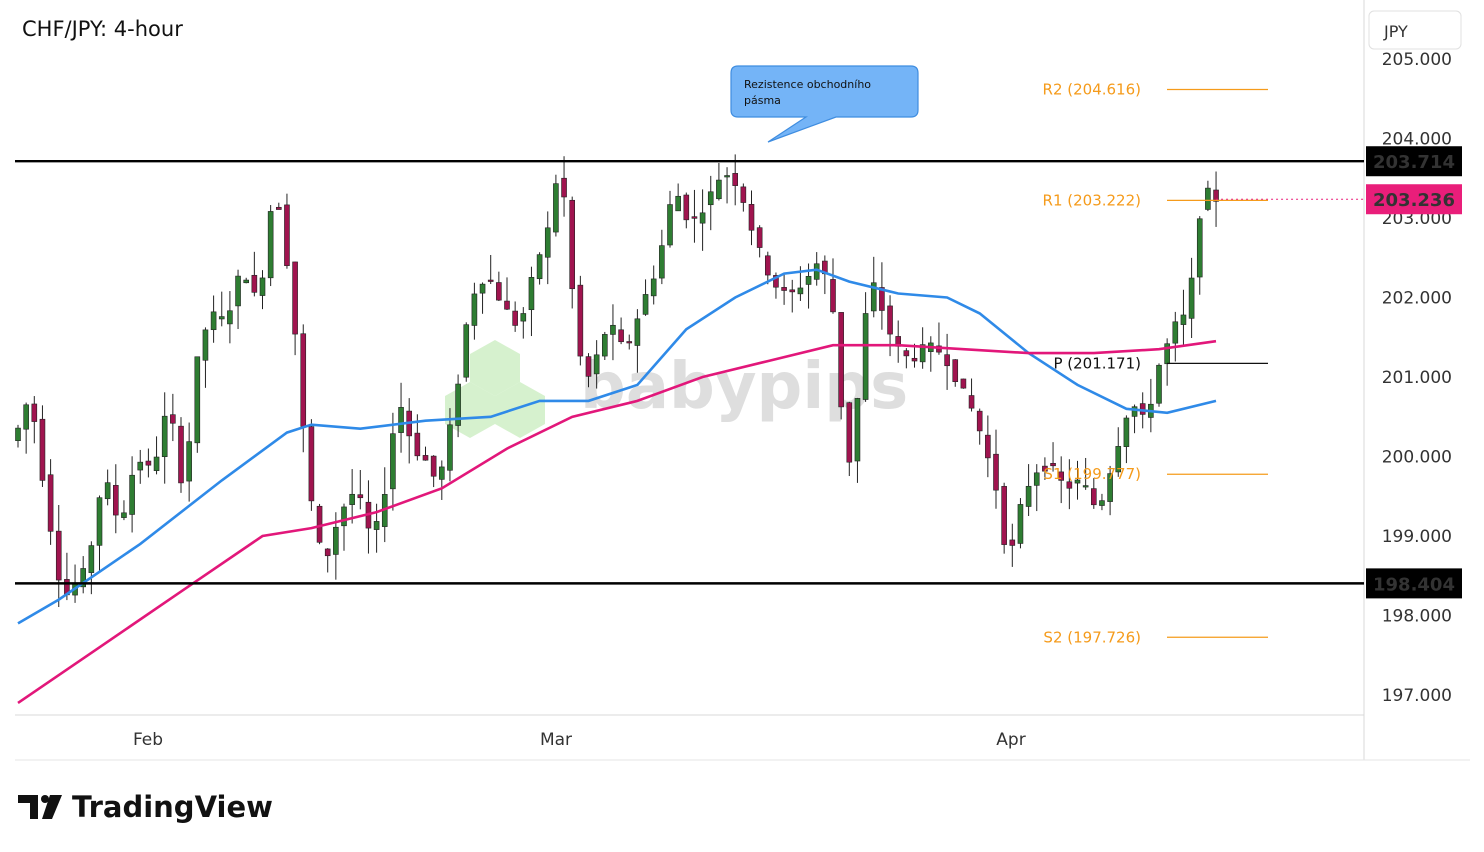 The height and width of the screenshot is (852, 1484). Describe the element at coordinates (1097, 363) in the screenshot. I see `pivot-level-label: P (201.171)` at that location.